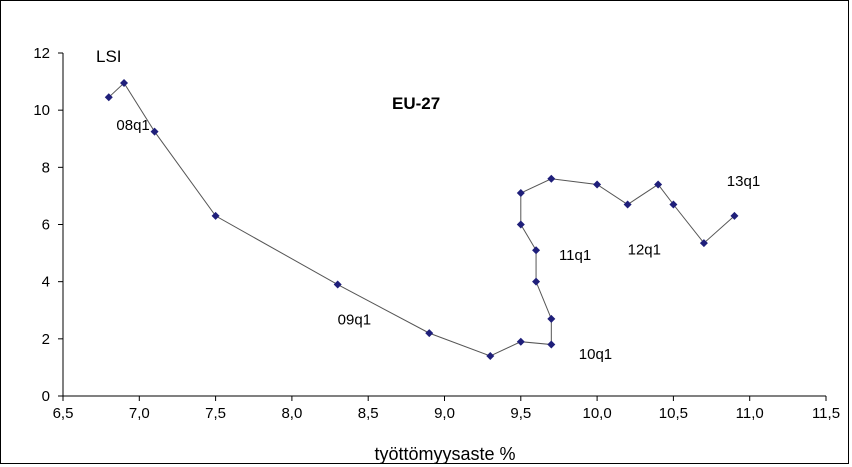 The height and width of the screenshot is (467, 852). Describe the element at coordinates (368, 413) in the screenshot. I see `x-tick-label: 8,5` at that location.